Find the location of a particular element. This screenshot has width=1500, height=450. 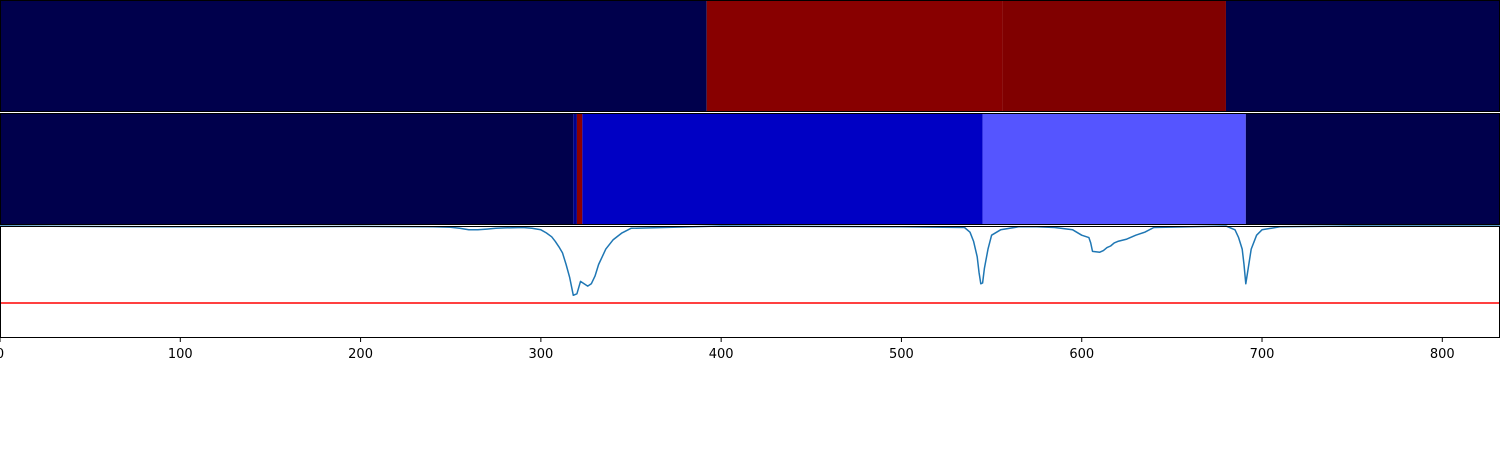

x-tick-label: 300 is located at coordinates (540, 354).